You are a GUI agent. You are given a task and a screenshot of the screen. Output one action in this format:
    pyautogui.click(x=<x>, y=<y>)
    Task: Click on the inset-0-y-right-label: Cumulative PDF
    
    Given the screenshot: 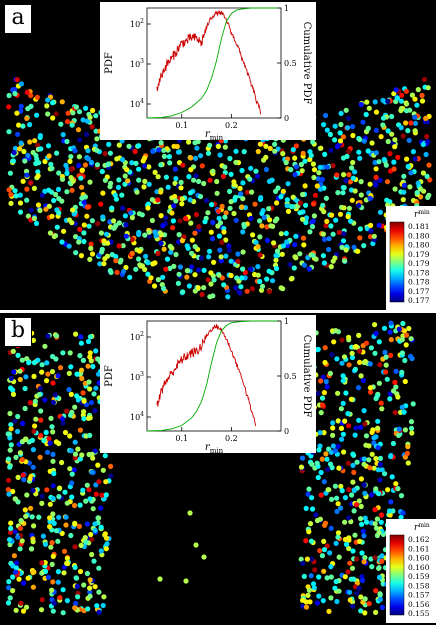 What is the action you would take?
    pyautogui.click(x=306, y=63)
    